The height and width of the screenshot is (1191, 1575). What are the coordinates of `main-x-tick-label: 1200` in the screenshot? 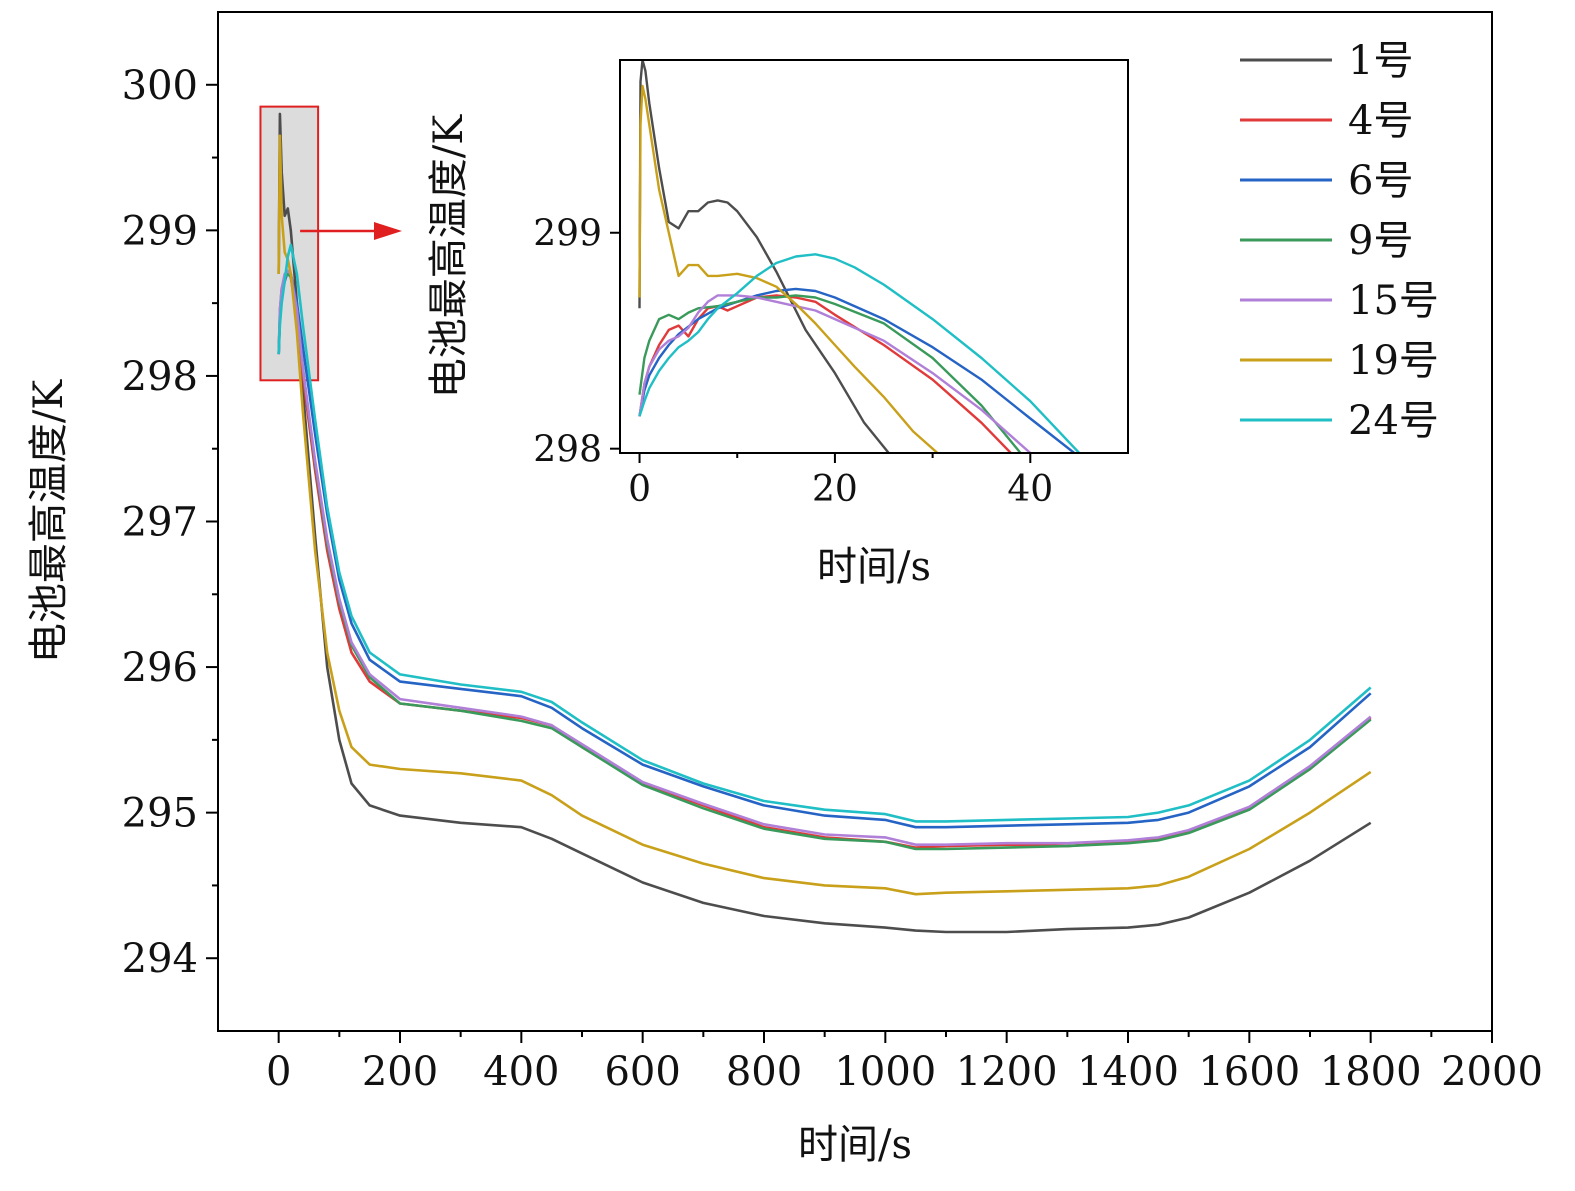 It's located at (1007, 1072).